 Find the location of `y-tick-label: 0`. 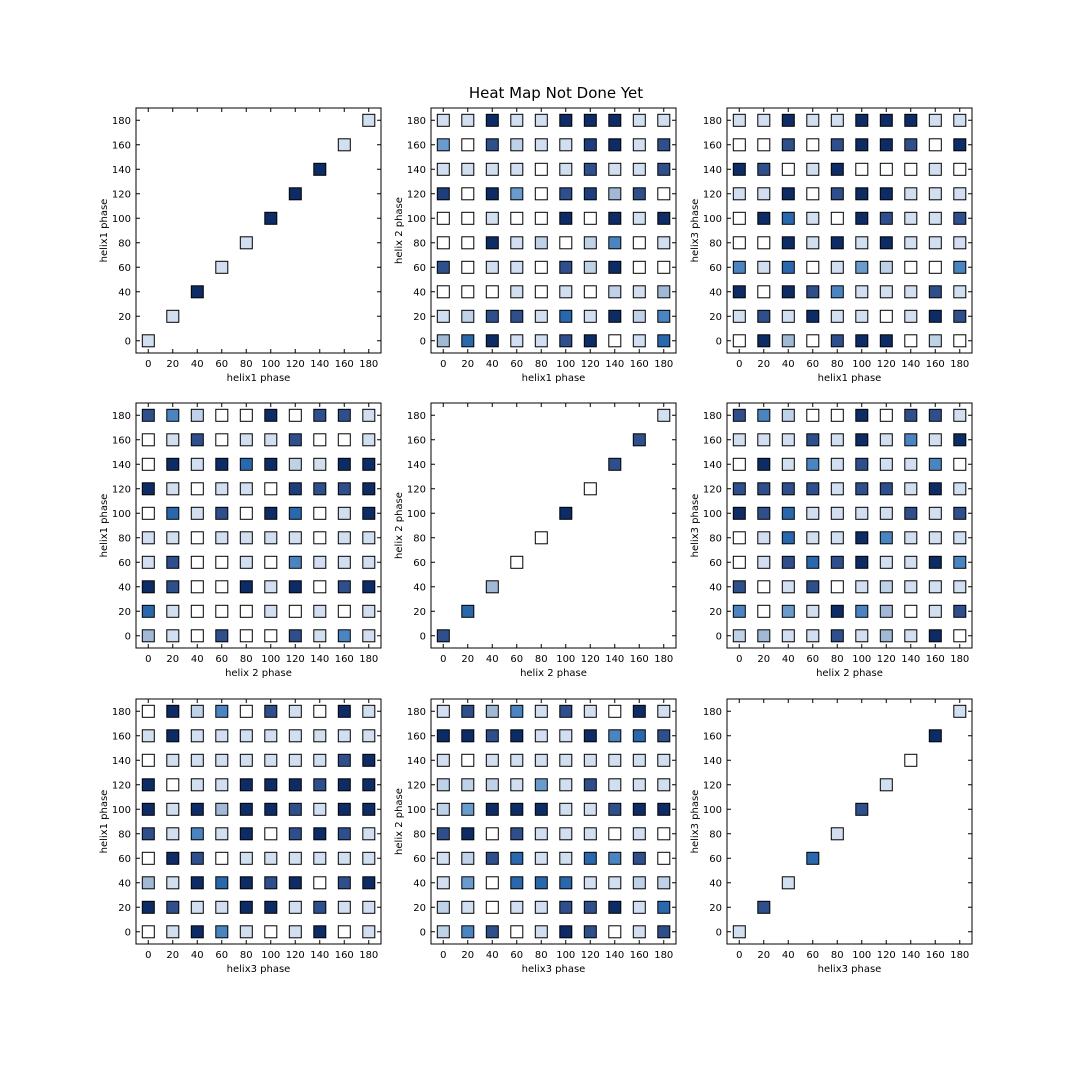

y-tick-label: 0 is located at coordinates (128, 932).